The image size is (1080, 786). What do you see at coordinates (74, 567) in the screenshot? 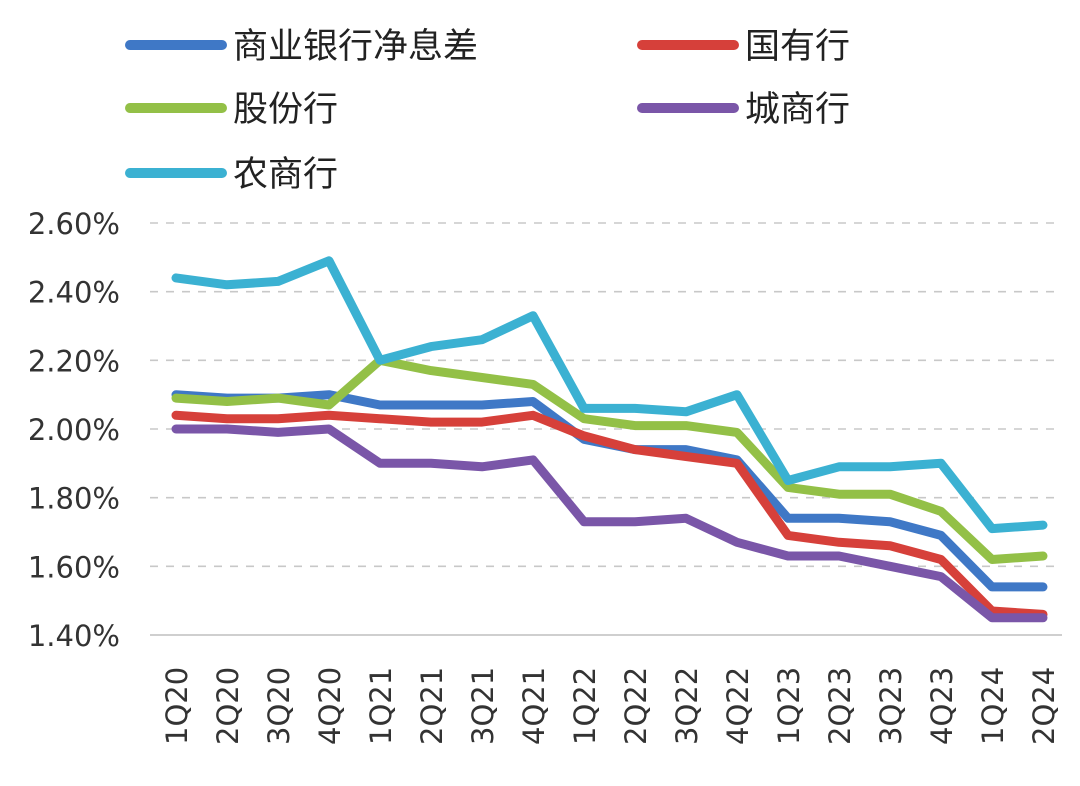
I see `y-tick-label: 1.60%` at bounding box center [74, 567].